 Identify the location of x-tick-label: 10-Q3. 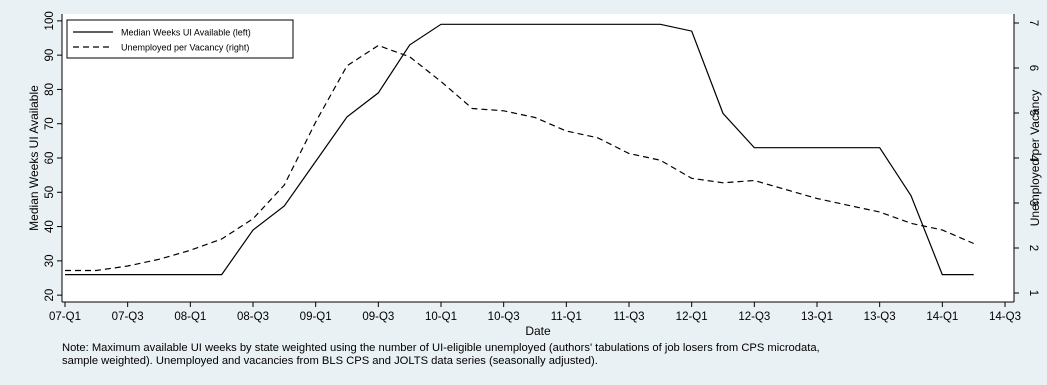
(504, 317).